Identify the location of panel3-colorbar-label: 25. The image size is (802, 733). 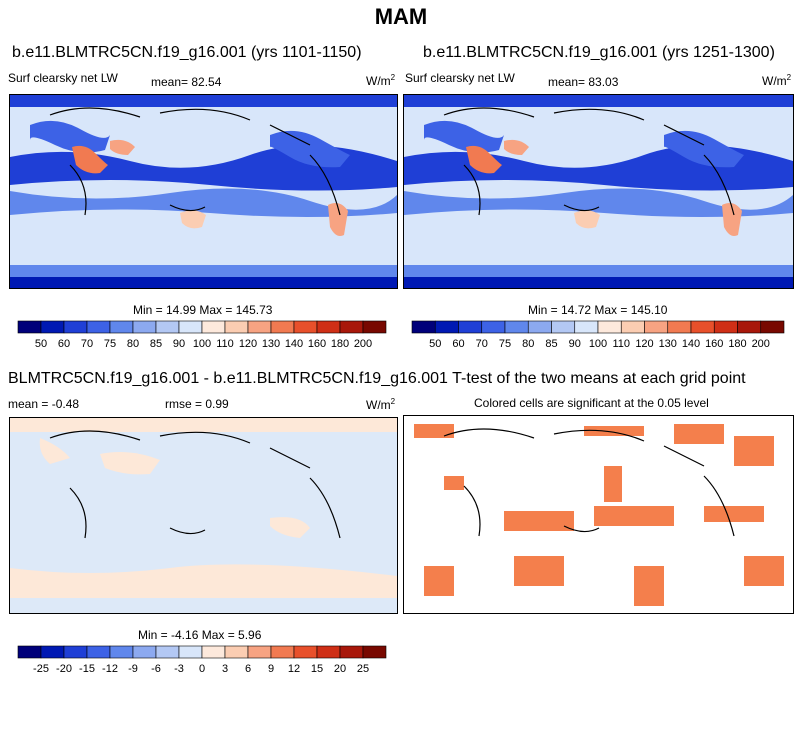
(363, 669).